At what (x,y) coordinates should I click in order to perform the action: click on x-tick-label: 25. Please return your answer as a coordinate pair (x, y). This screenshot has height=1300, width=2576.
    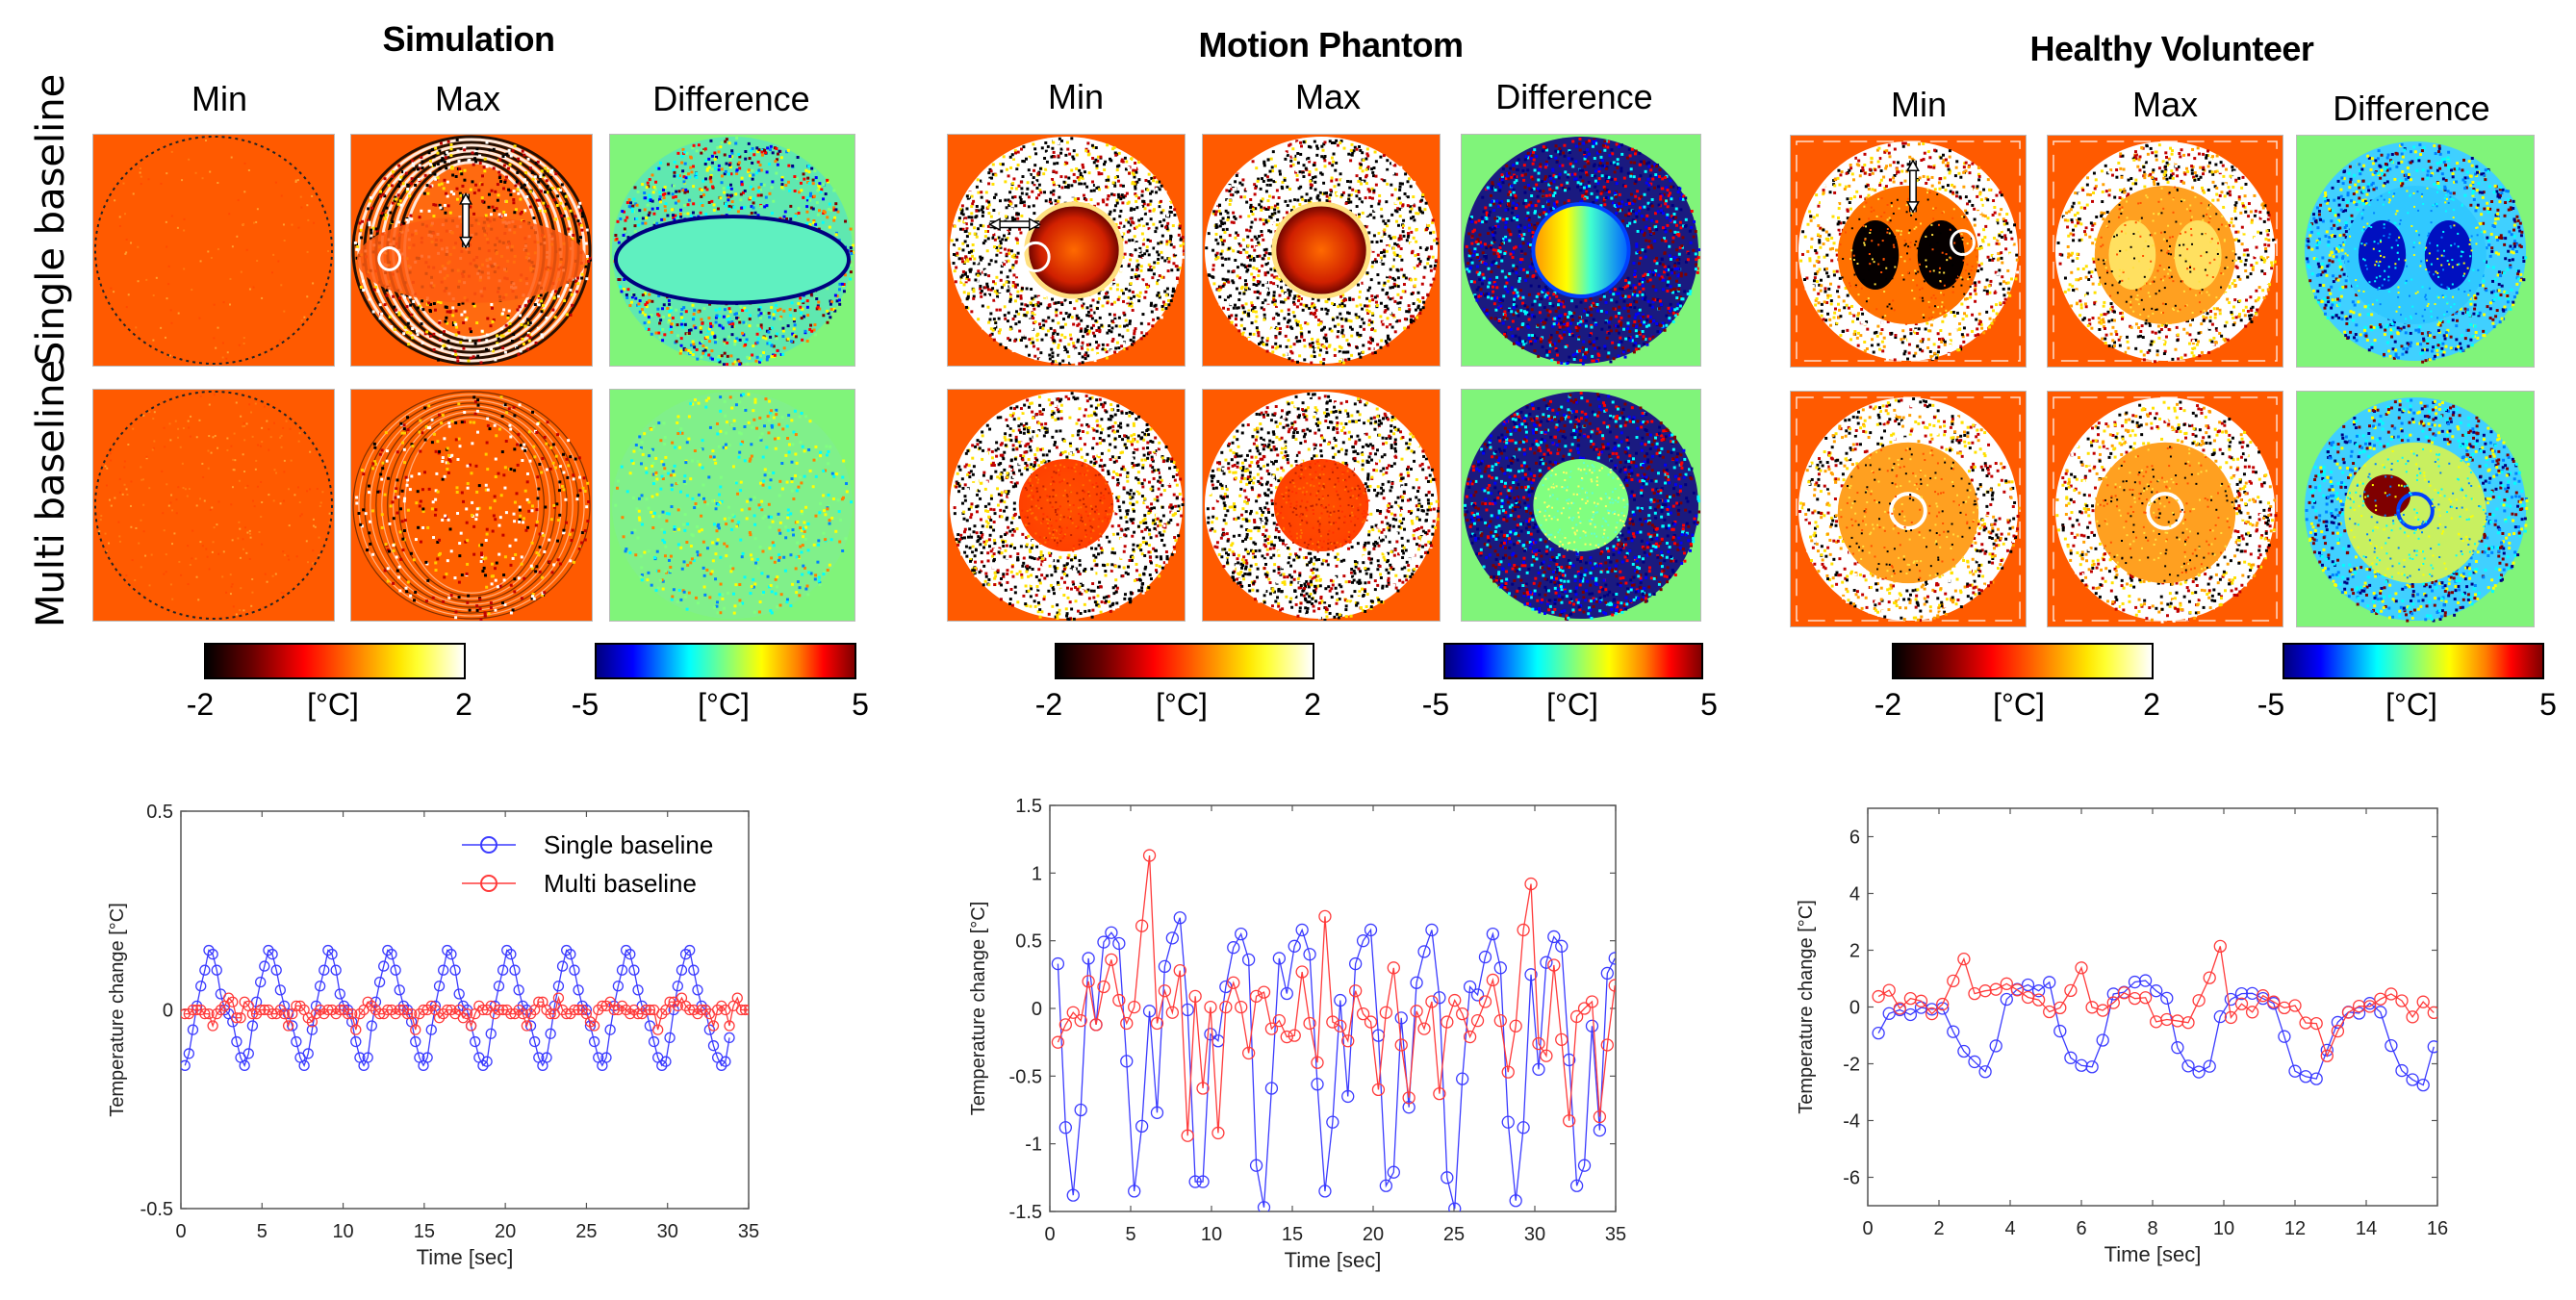
    Looking at the image, I should click on (1454, 1234).